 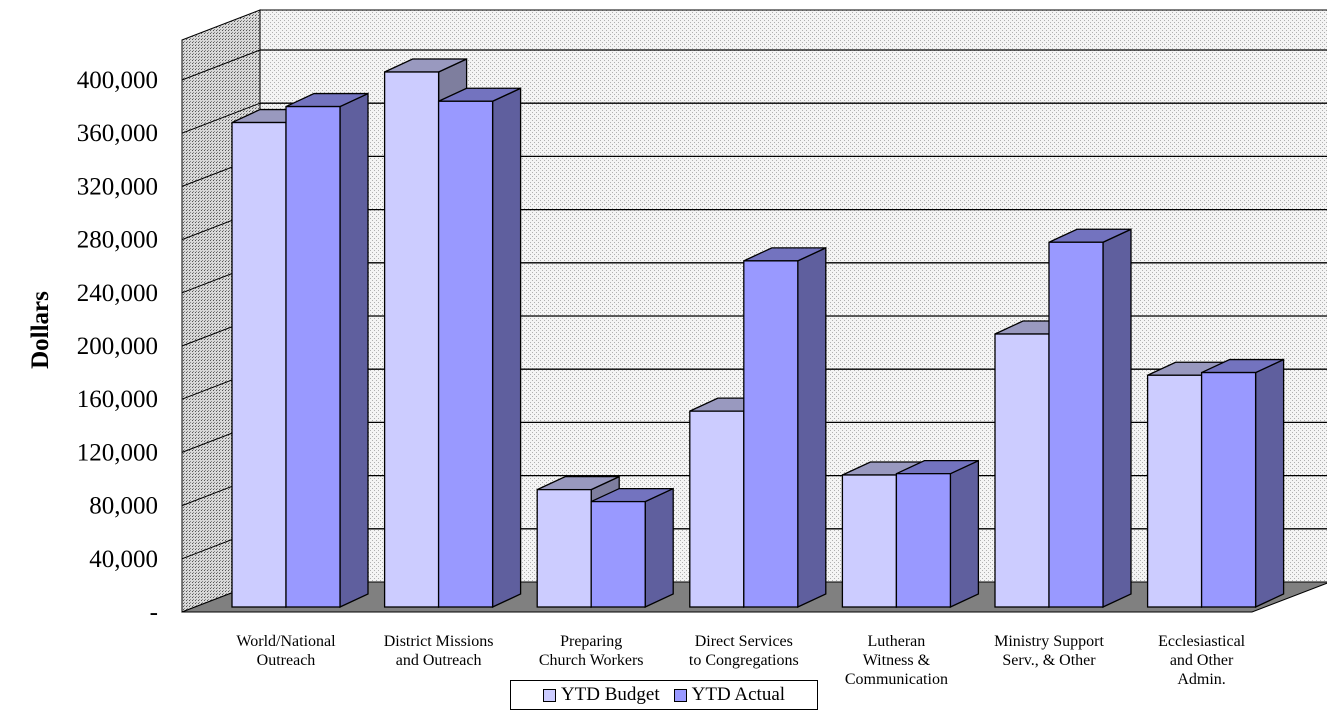 What do you see at coordinates (117, 133) in the screenshot?
I see `y-tick-label: 360,000` at bounding box center [117, 133].